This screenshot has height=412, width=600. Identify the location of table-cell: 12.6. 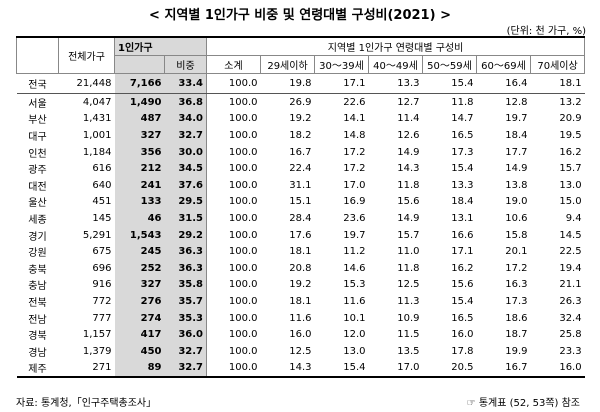
(408, 135).